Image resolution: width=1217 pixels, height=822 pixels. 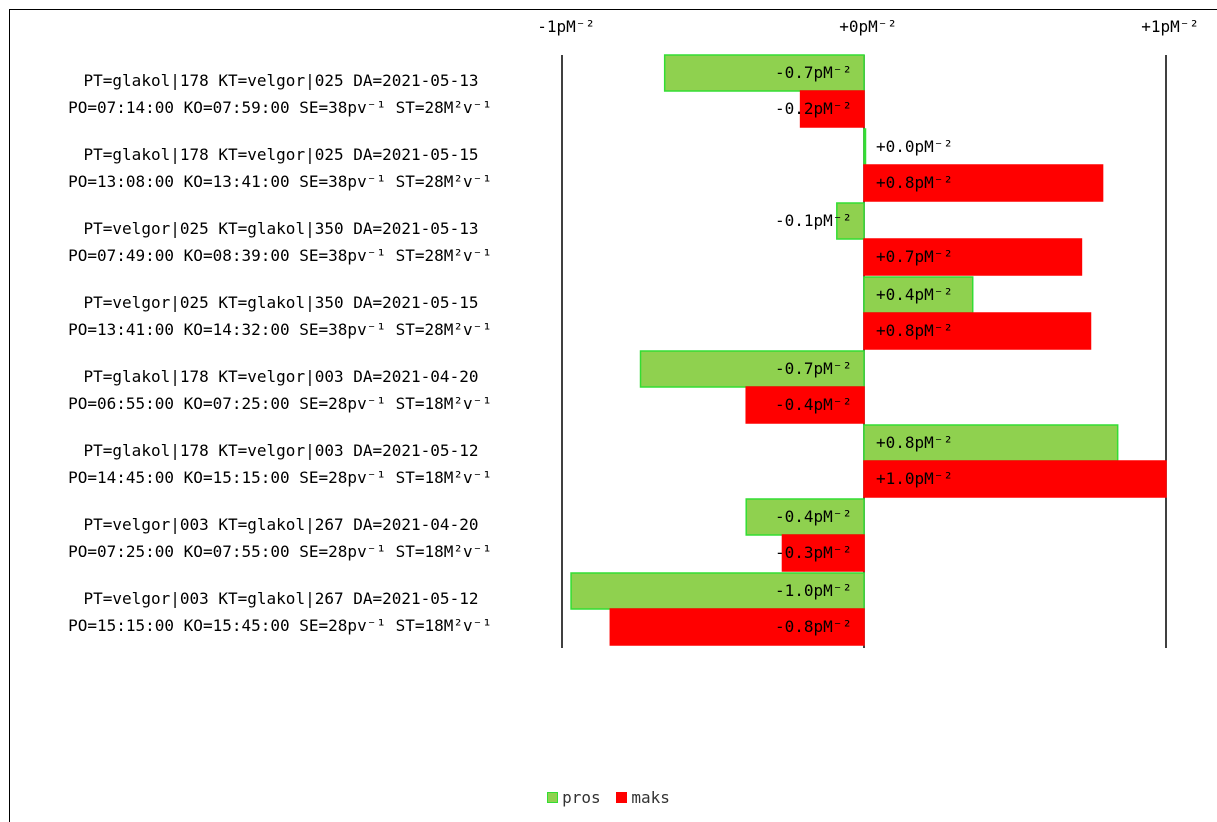 What do you see at coordinates (868, 26) in the screenshot?
I see `x-tick-label: +0pM⁻²` at bounding box center [868, 26].